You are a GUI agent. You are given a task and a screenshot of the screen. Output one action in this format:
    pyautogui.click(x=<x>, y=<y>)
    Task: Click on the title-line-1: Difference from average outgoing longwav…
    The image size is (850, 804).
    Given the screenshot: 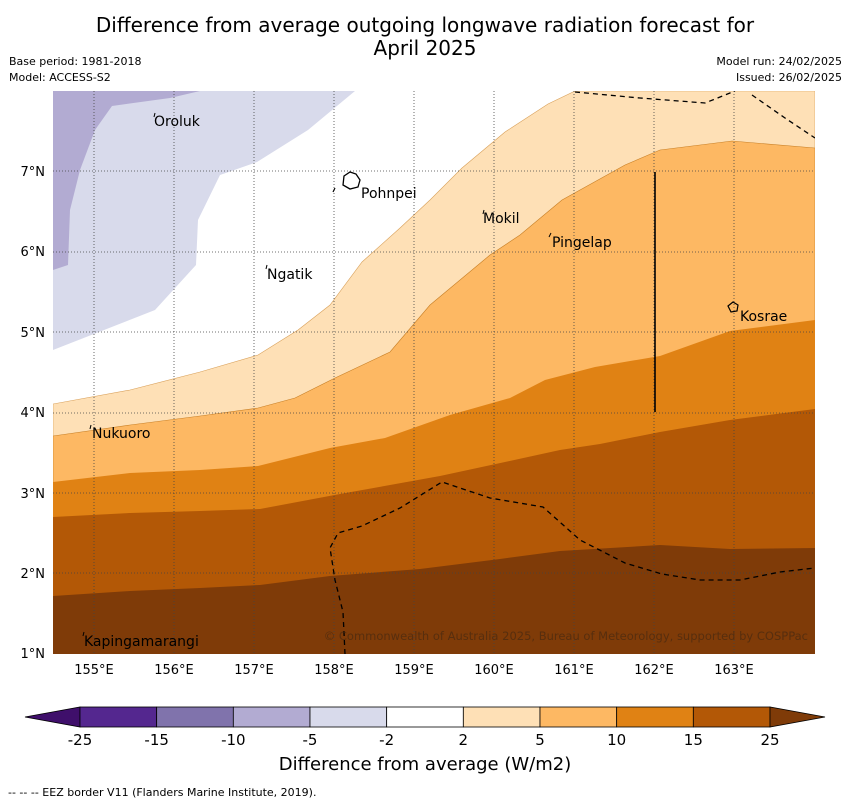 What is the action you would take?
    pyautogui.click(x=425, y=25)
    